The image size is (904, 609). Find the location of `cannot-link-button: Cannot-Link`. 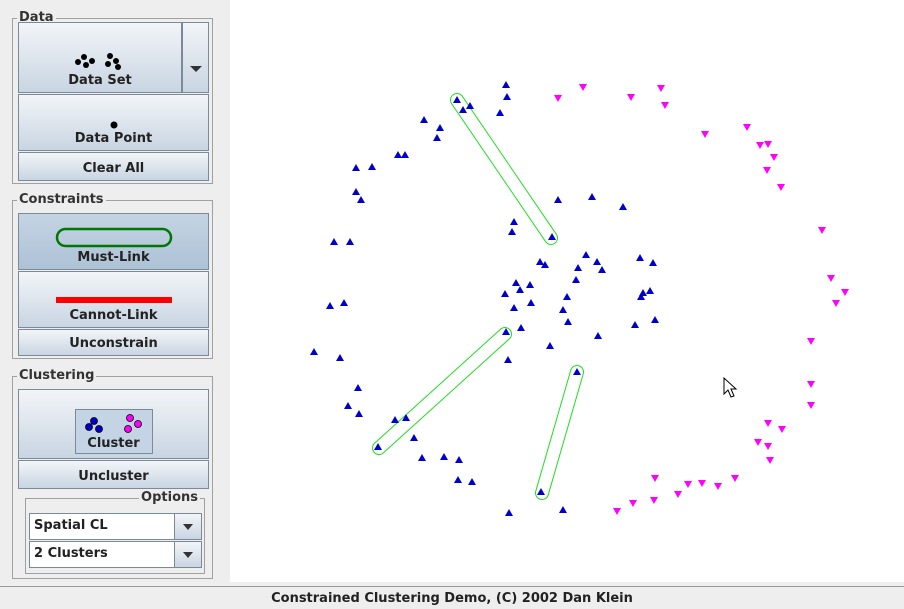

cannot-link-button: Cannot-Link is located at coordinates (113, 299).